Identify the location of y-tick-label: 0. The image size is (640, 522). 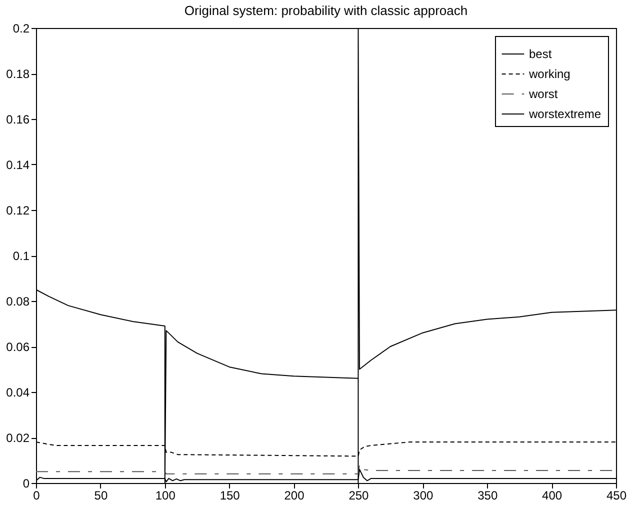
(26, 483).